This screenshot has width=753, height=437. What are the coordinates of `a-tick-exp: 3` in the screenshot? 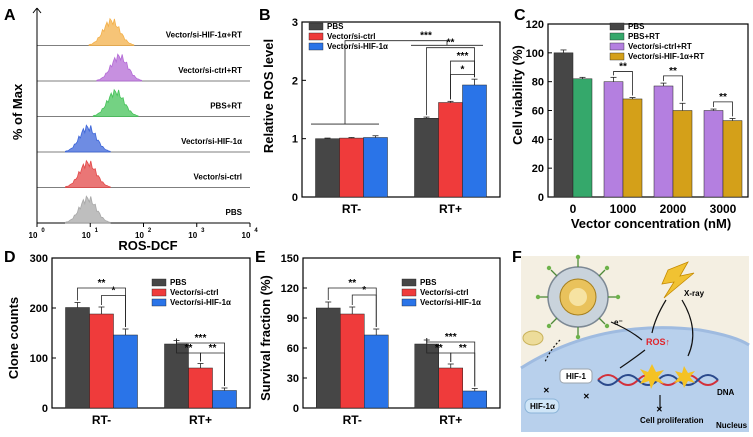 It's located at (203, 231).